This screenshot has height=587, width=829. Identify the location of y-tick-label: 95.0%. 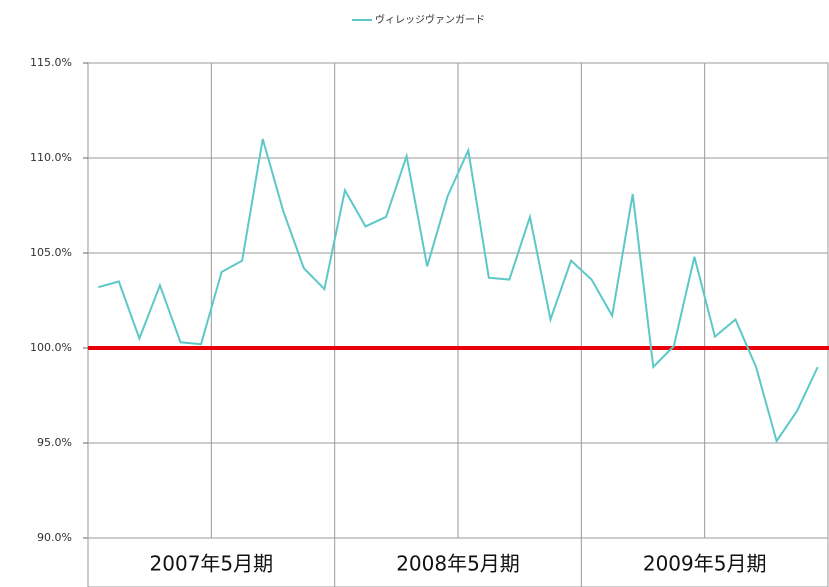
(54, 442).